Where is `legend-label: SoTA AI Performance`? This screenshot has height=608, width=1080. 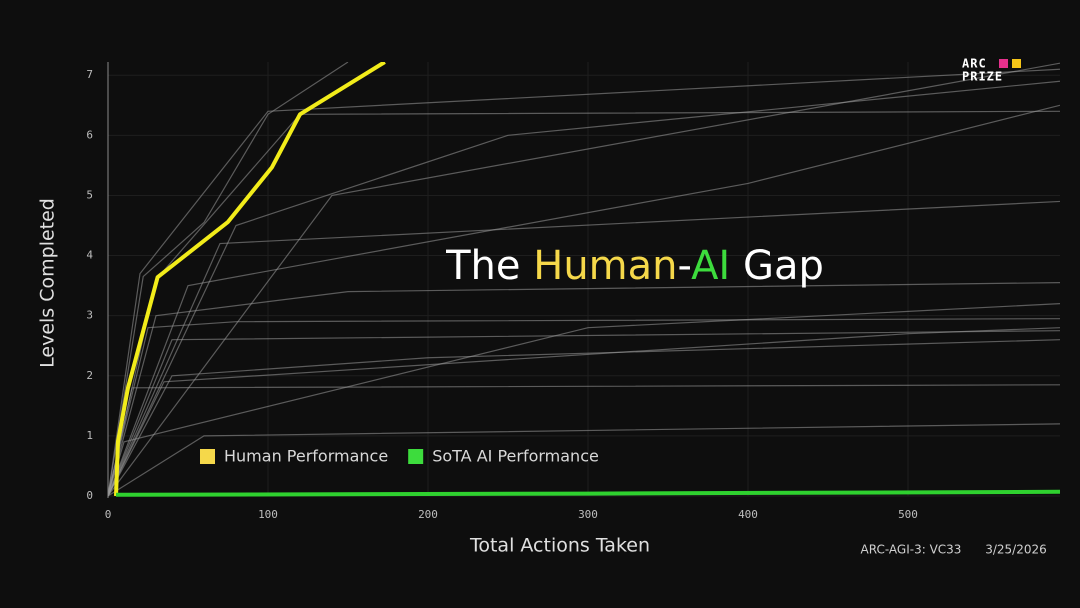 legend-label: SoTA AI Performance is located at coordinates (515, 456).